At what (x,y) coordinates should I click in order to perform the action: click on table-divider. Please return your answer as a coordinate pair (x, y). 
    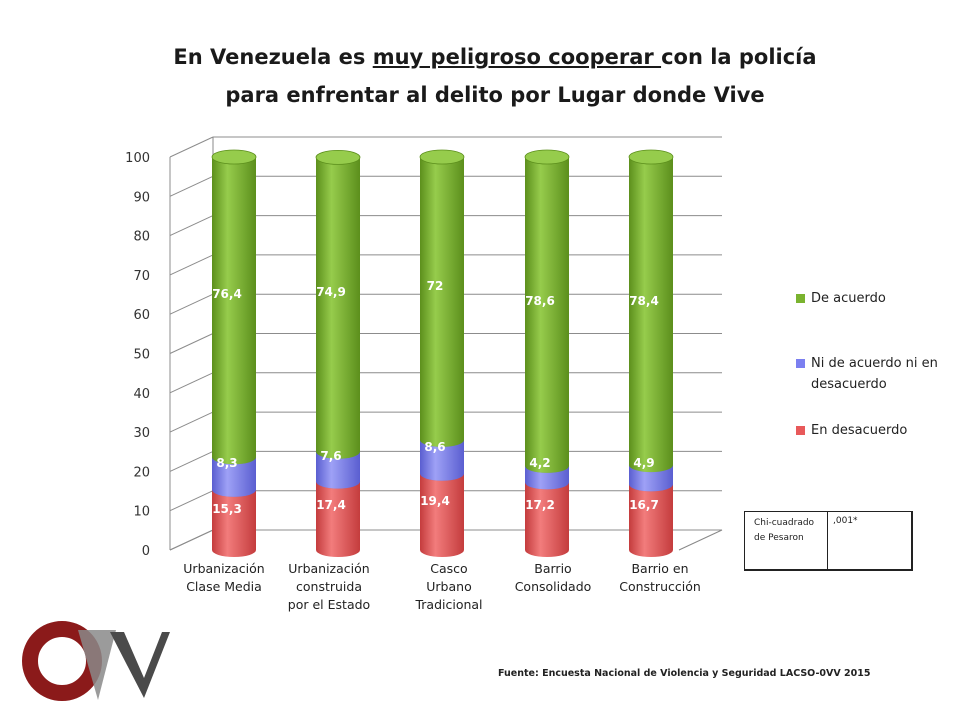
    Looking at the image, I should click on (827, 540).